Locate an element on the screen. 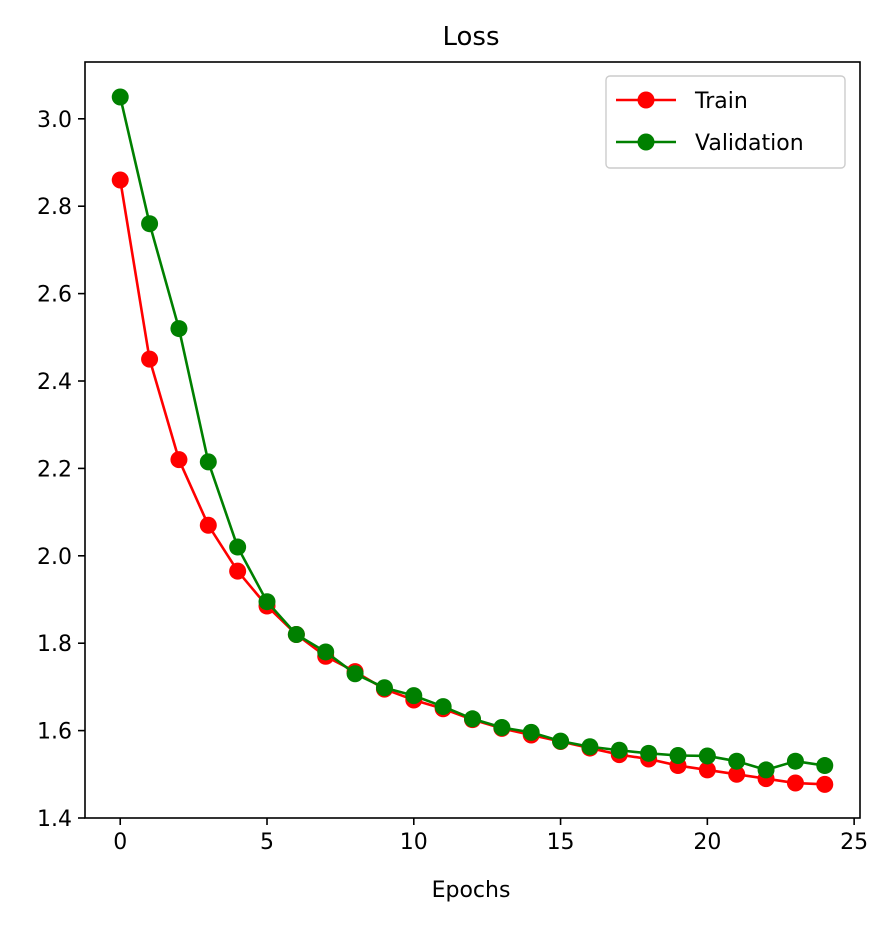  x-tick-label: 20 is located at coordinates (707, 842).